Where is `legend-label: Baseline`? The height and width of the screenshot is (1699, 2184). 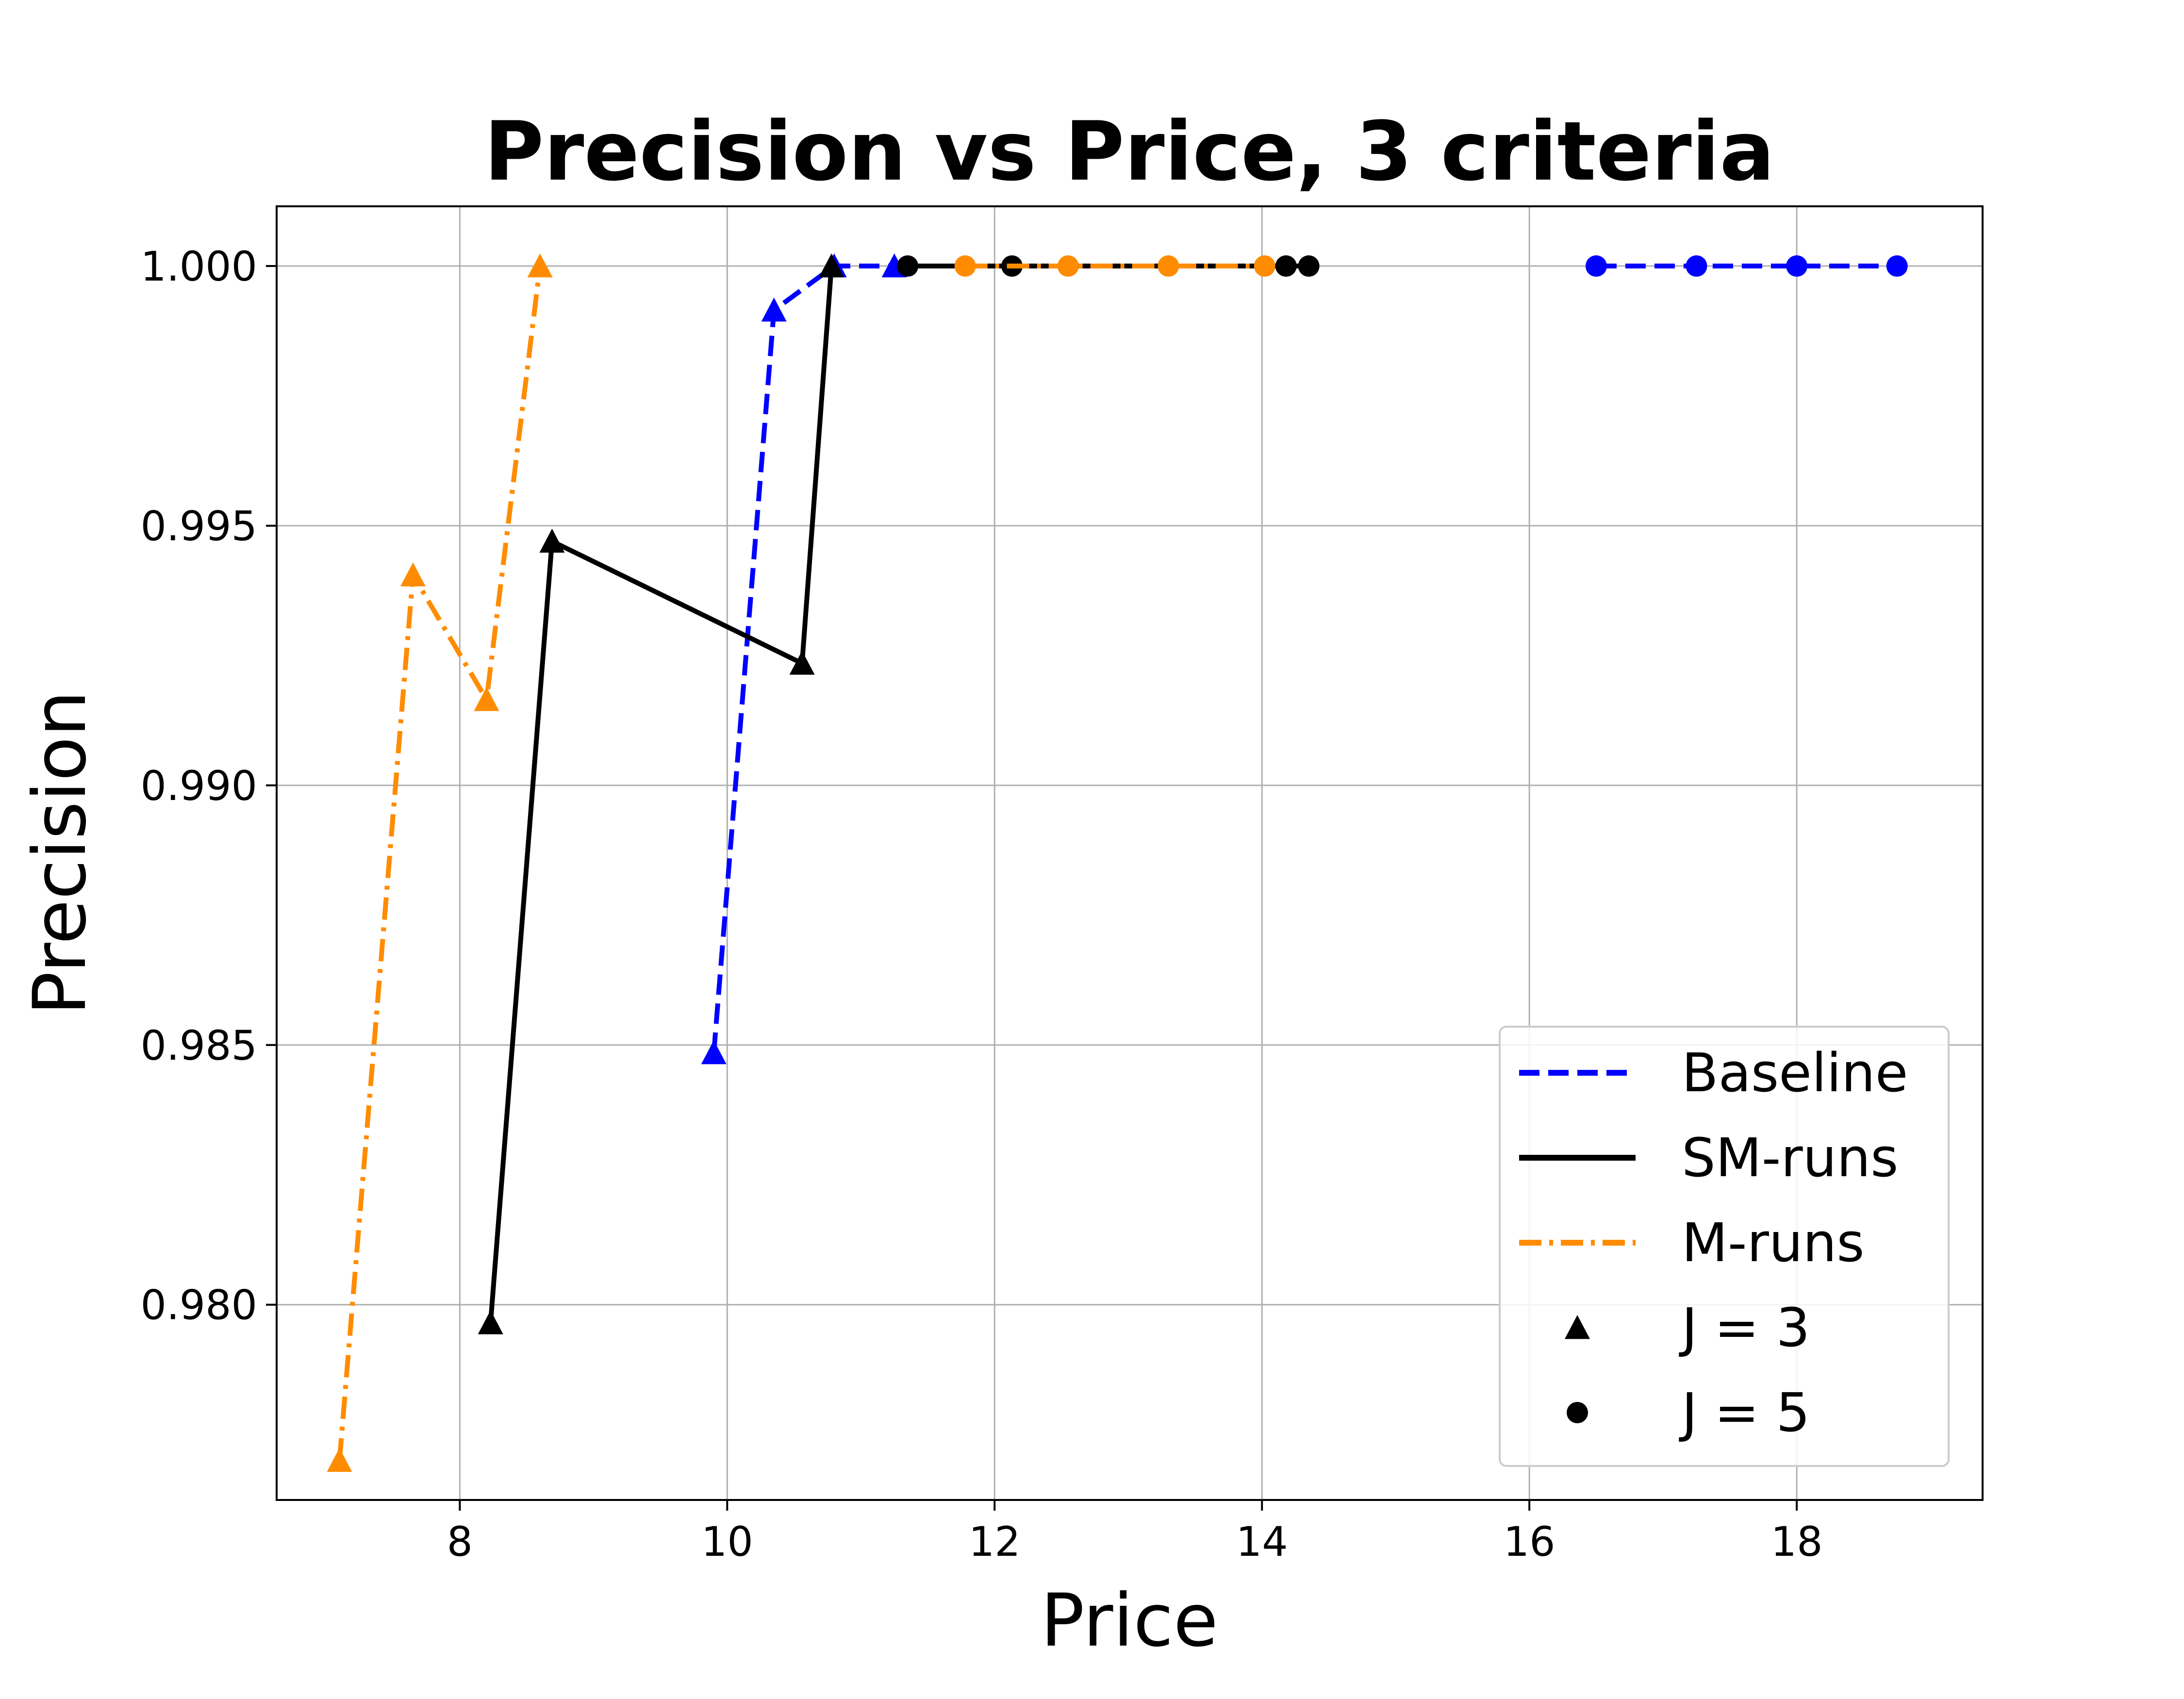 legend-label: Baseline is located at coordinates (1795, 1073).